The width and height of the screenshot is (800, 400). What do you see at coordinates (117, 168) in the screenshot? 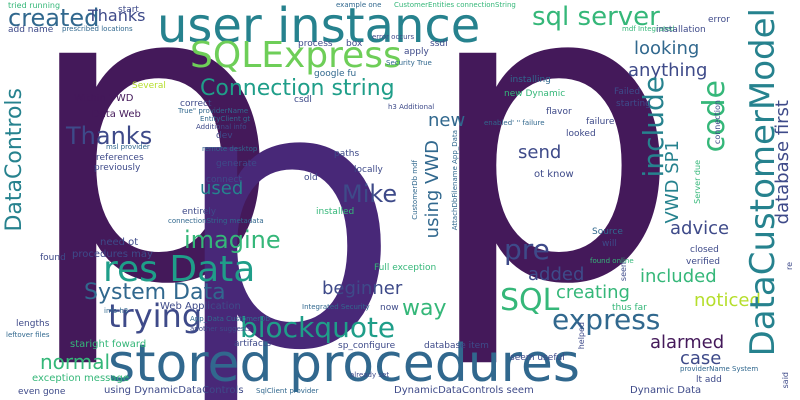
I see `word-previously: previously` at bounding box center [117, 168].